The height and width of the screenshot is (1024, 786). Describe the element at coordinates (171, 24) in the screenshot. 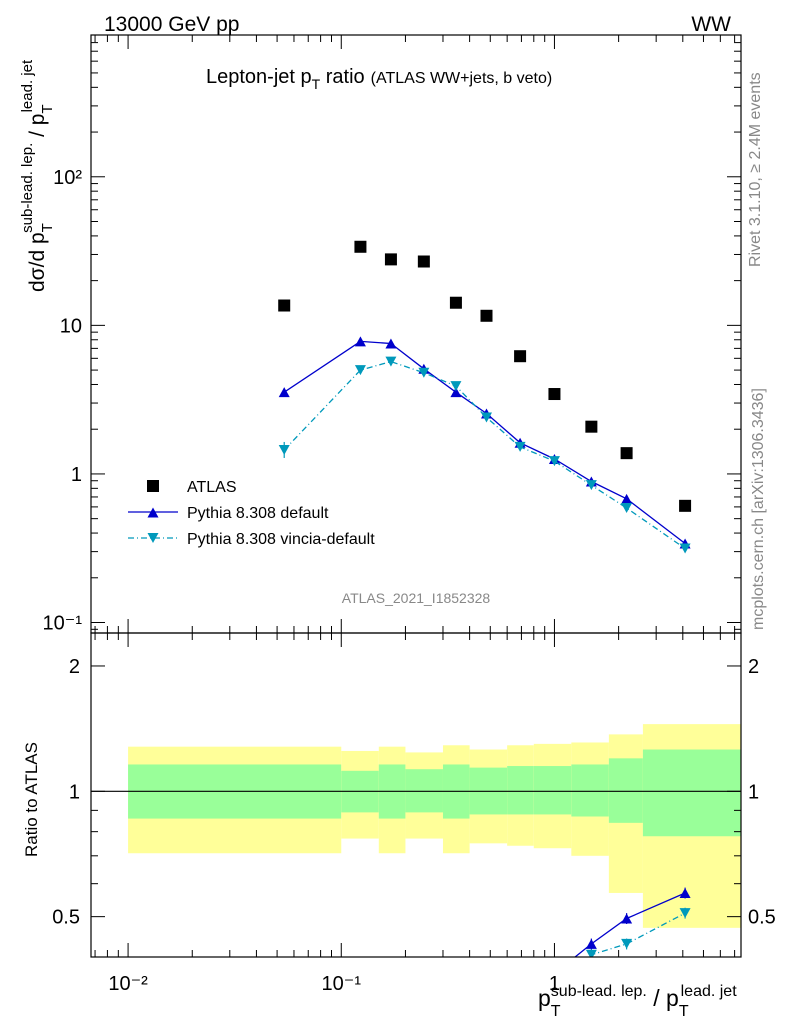

I see `header-left-label: 13000 GeV pp` at that location.